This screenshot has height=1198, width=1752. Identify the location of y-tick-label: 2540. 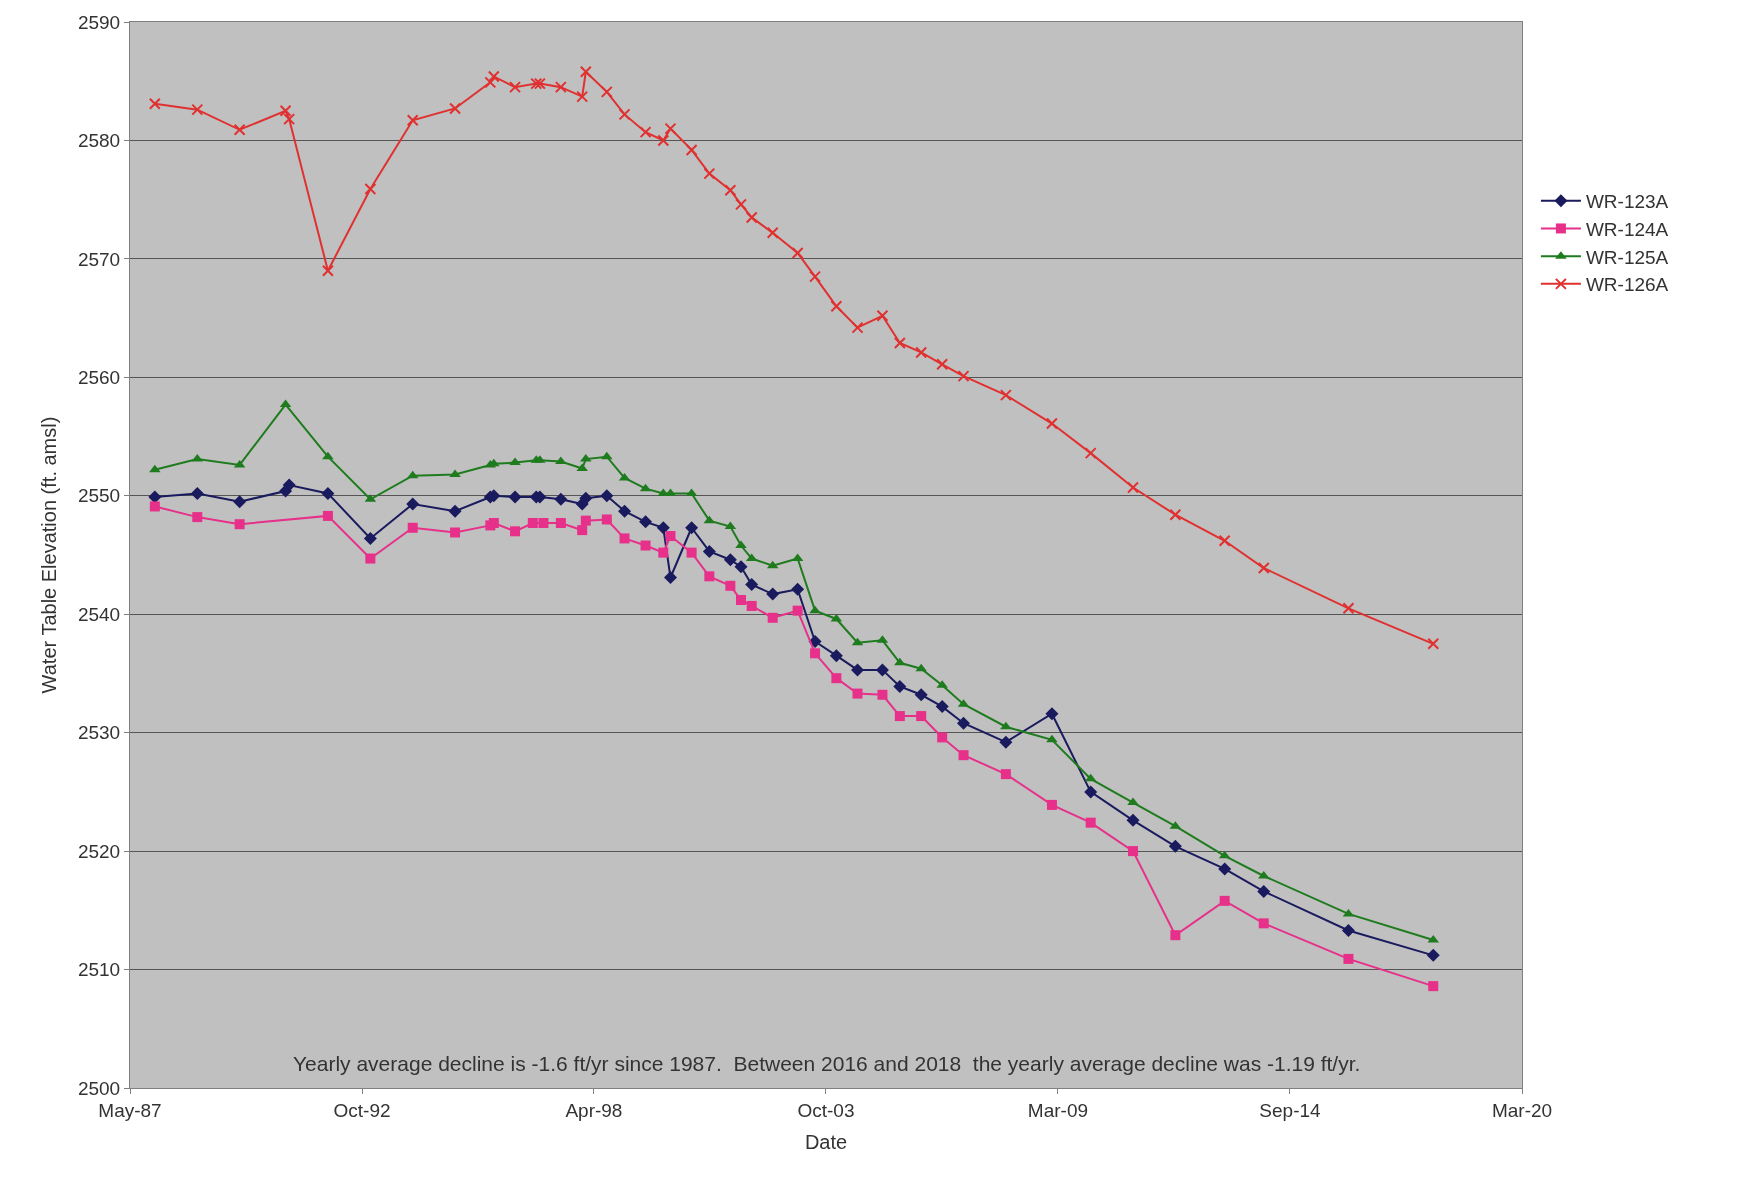
(99, 614).